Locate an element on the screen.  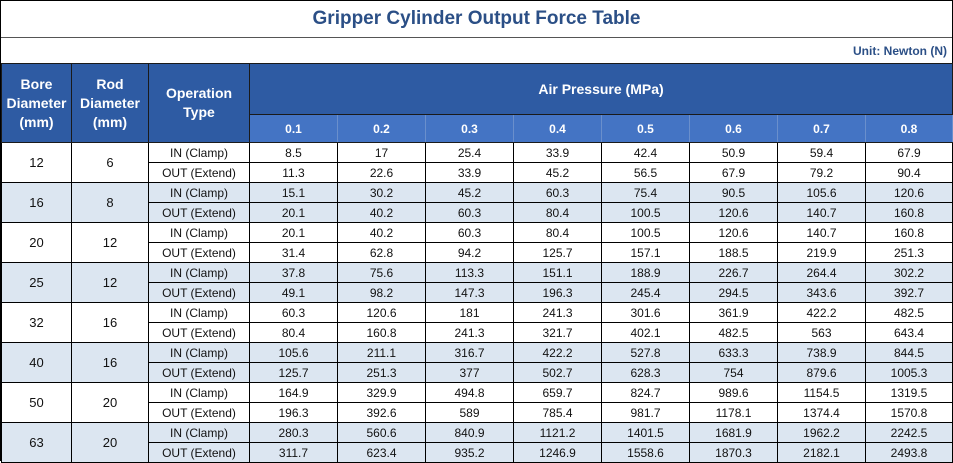
bore-diameter-cell: 12 is located at coordinates (36, 162).